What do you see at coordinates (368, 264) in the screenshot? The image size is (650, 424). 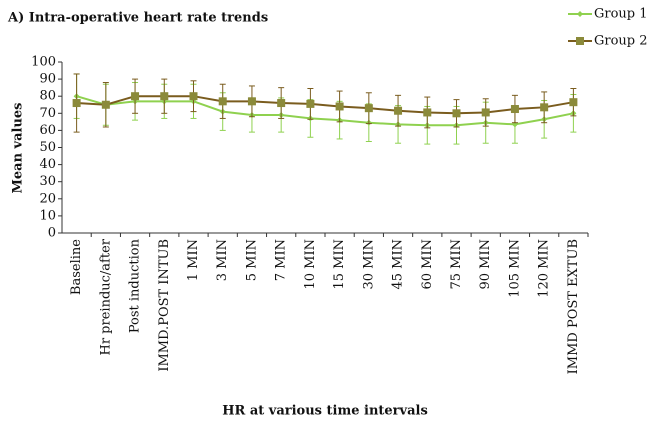 I see `x-tick-label: 30 MIN` at bounding box center [368, 264].